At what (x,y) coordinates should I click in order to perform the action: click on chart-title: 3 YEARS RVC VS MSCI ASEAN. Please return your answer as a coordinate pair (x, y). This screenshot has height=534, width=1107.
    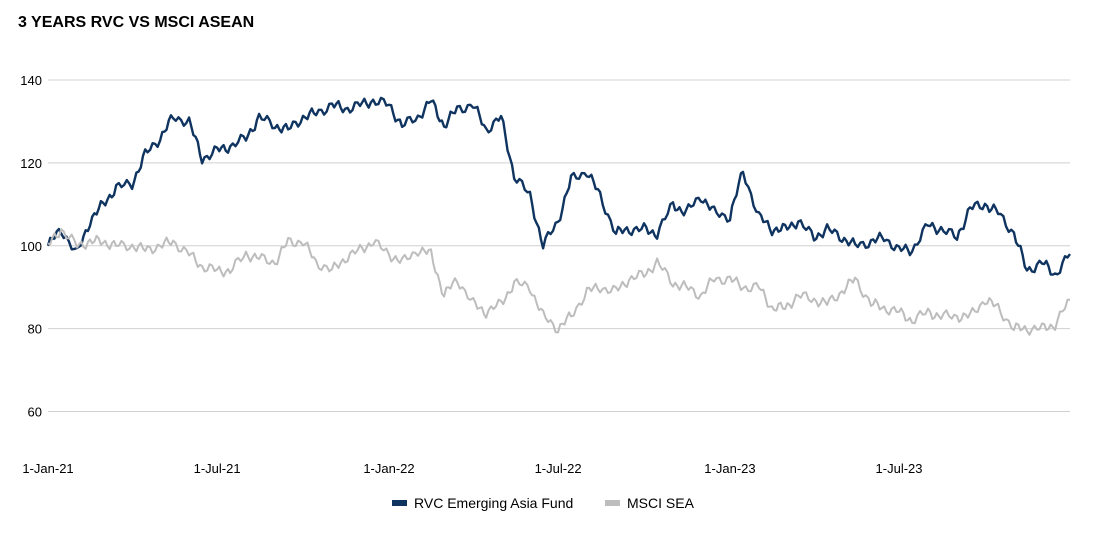
    Looking at the image, I should click on (136, 22).